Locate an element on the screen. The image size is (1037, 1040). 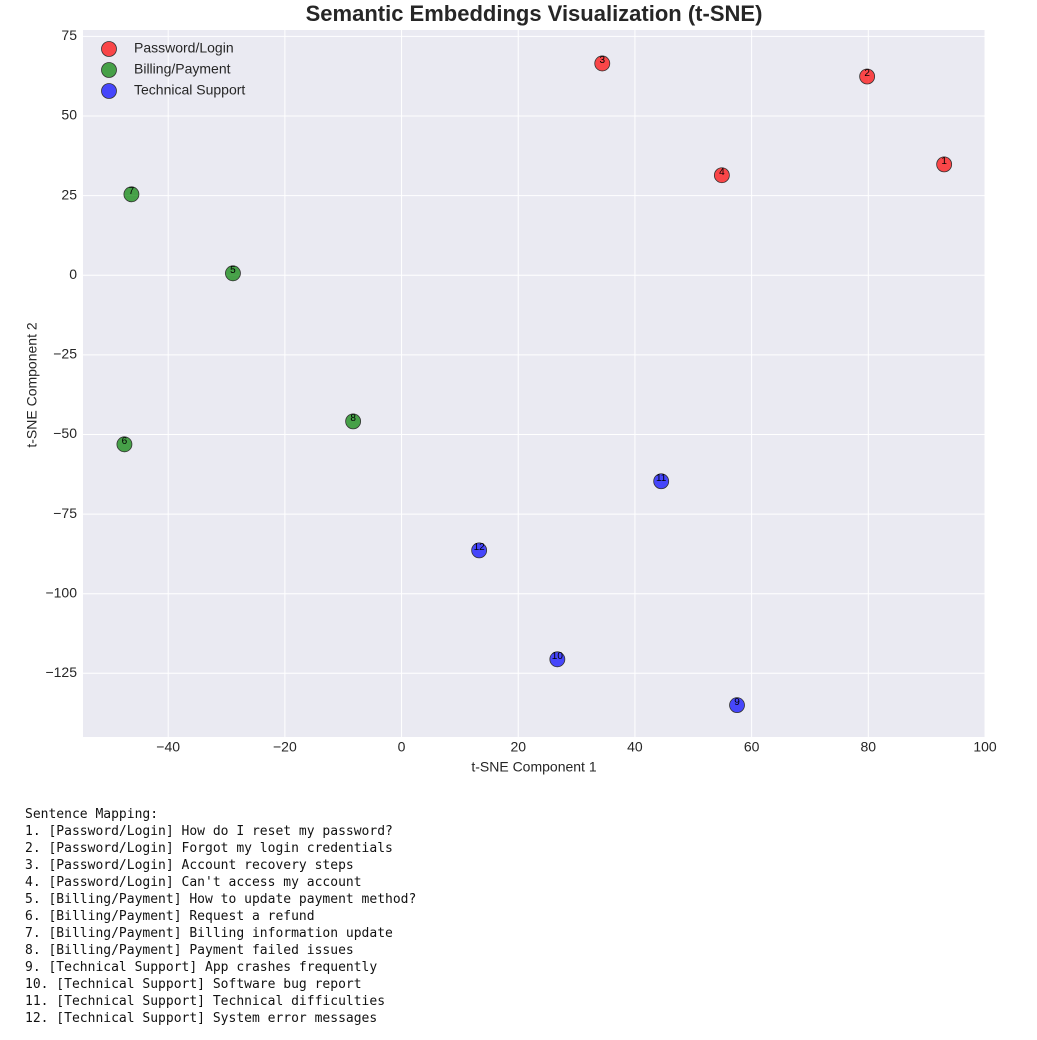
point-label: 4 is located at coordinates (722, 172).